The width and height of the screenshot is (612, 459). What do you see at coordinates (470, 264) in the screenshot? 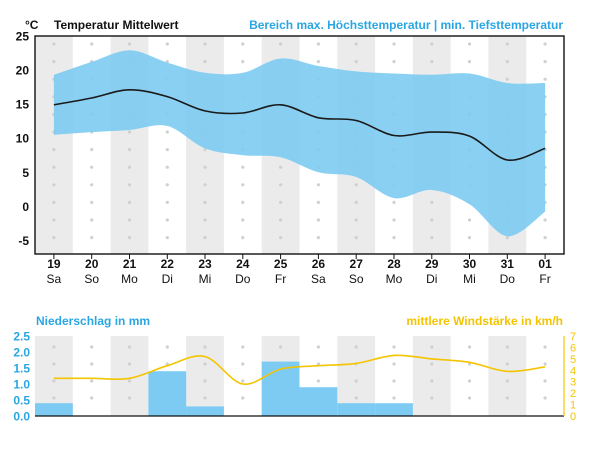
I see `day-date-label: 30` at bounding box center [470, 264].